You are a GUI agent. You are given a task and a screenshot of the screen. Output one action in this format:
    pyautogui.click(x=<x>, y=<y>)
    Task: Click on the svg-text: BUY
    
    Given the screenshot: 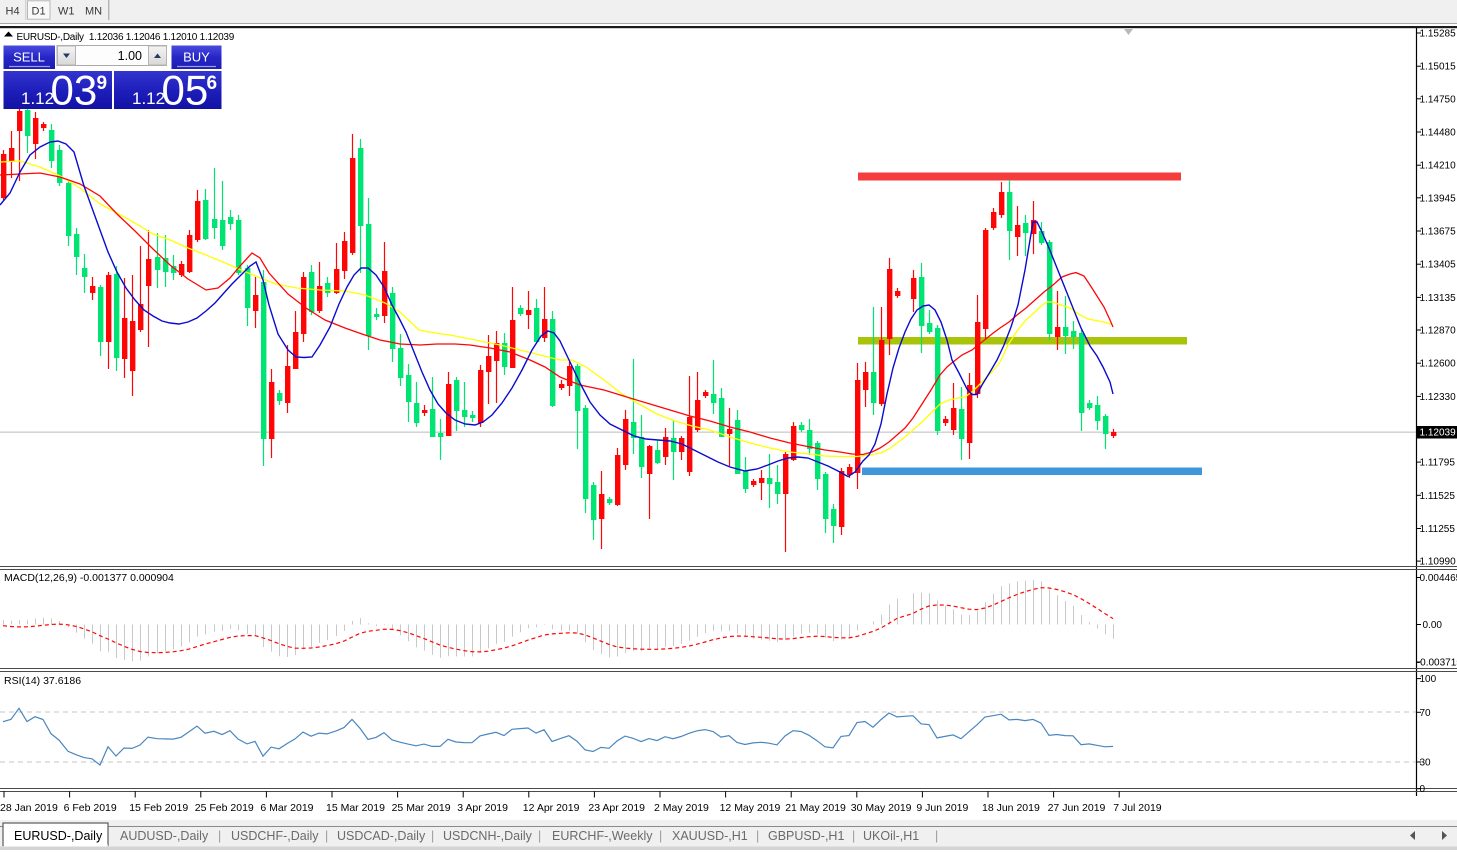 What is the action you would take?
    pyautogui.click(x=196, y=57)
    